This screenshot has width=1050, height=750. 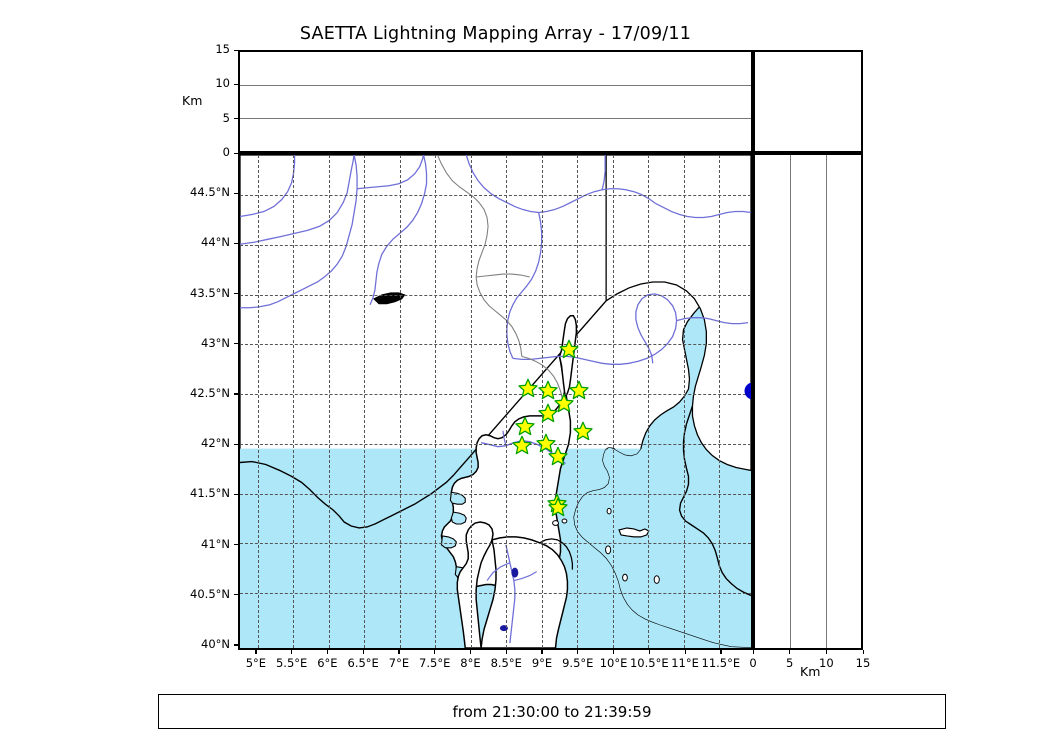 What do you see at coordinates (435, 663) in the screenshot?
I see `map-lon-tick-7_5: 7.5°E` at bounding box center [435, 663].